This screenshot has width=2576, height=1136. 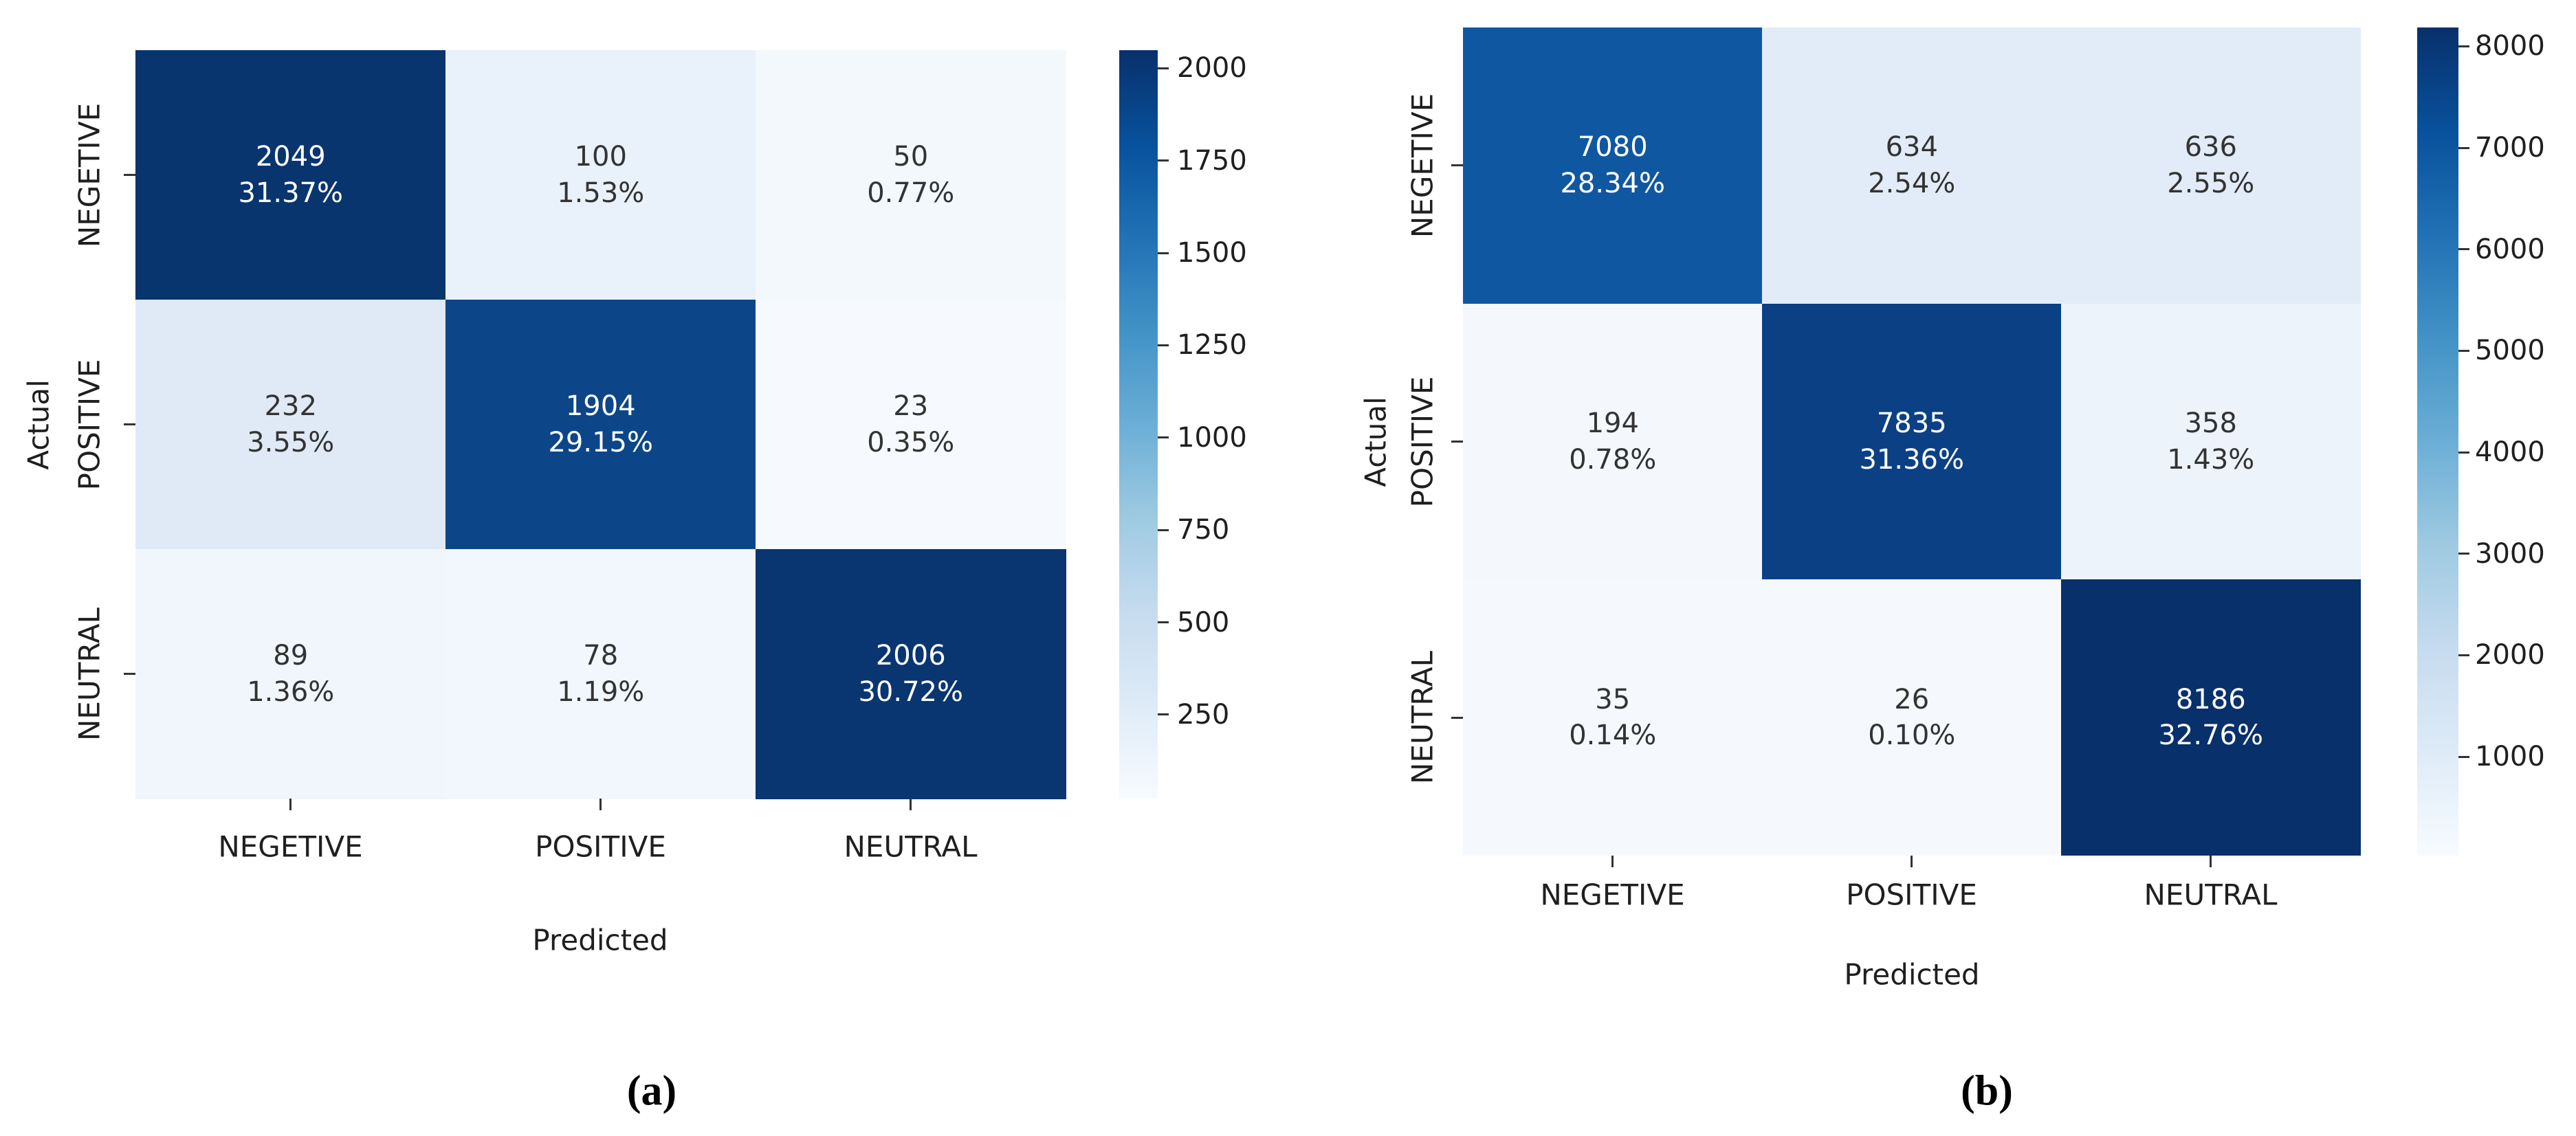 I want to click on cell-count: 634, so click(x=1911, y=148).